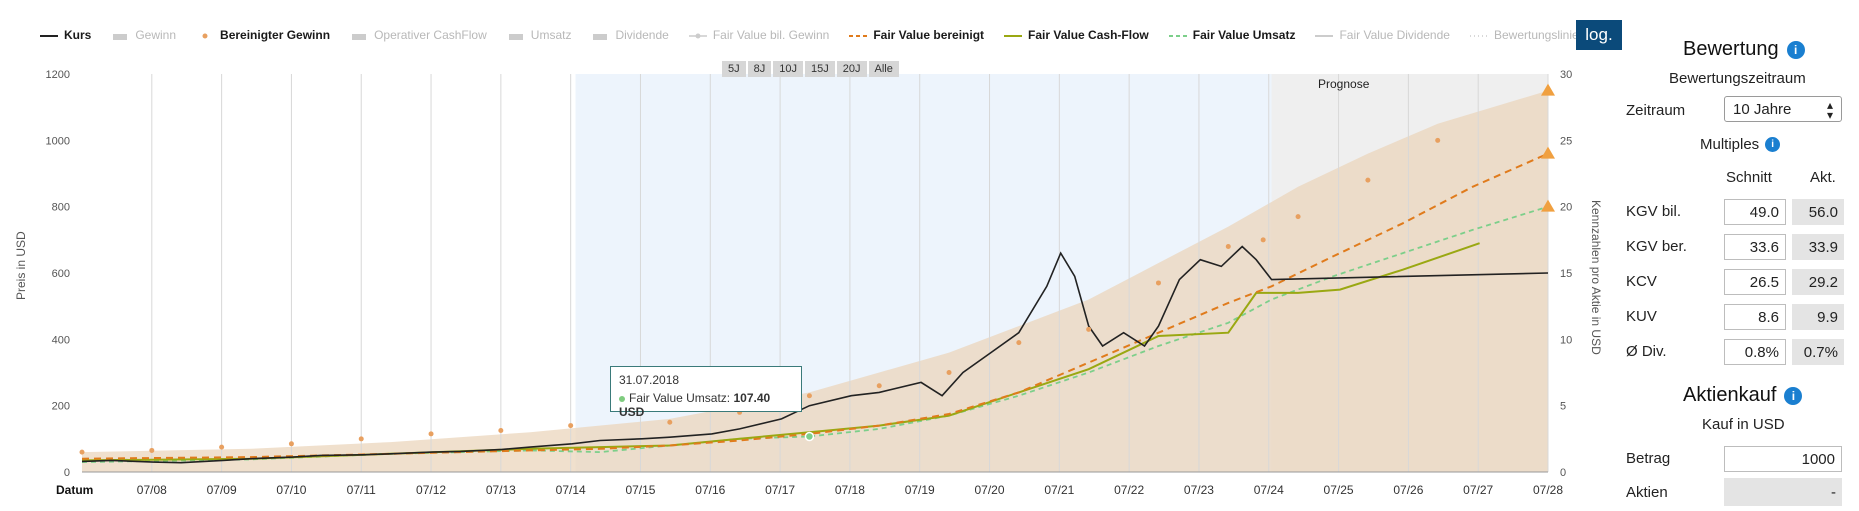 Image resolution: width=1859 pixels, height=511 pixels. What do you see at coordinates (788, 69) in the screenshot?
I see `range-button-10j: 10J` at bounding box center [788, 69].